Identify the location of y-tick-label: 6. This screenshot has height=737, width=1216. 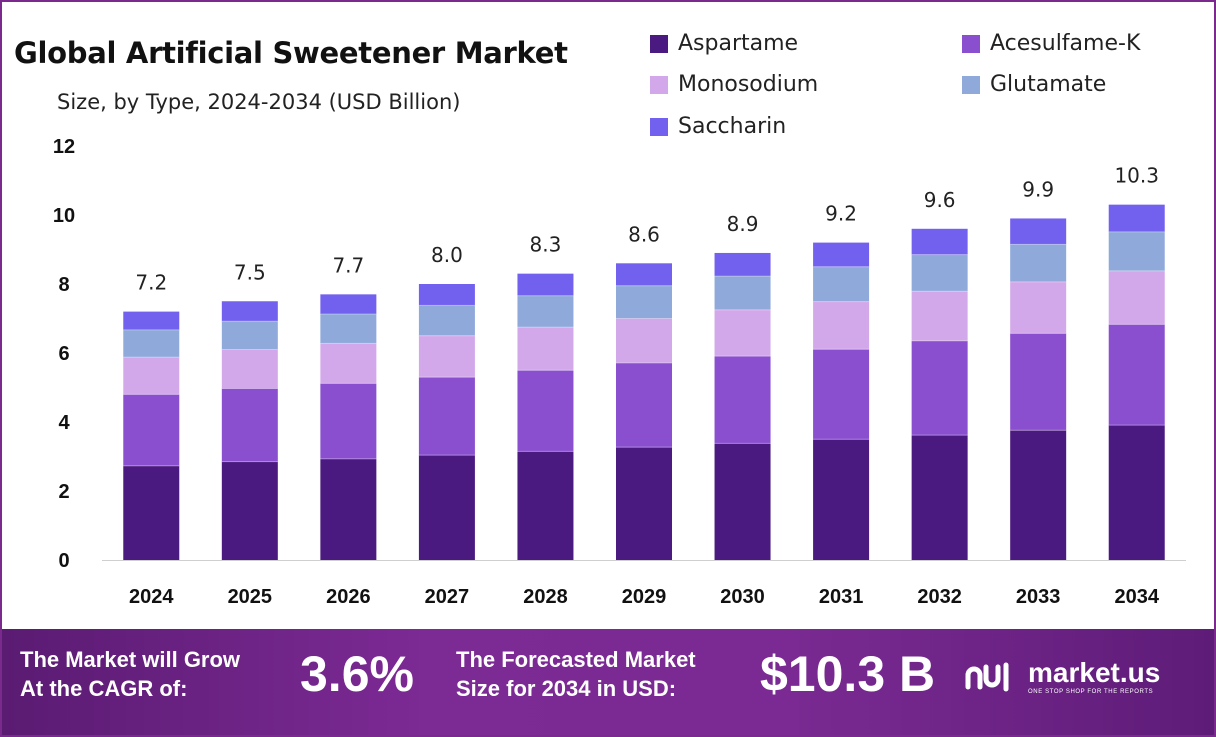
(63, 354).